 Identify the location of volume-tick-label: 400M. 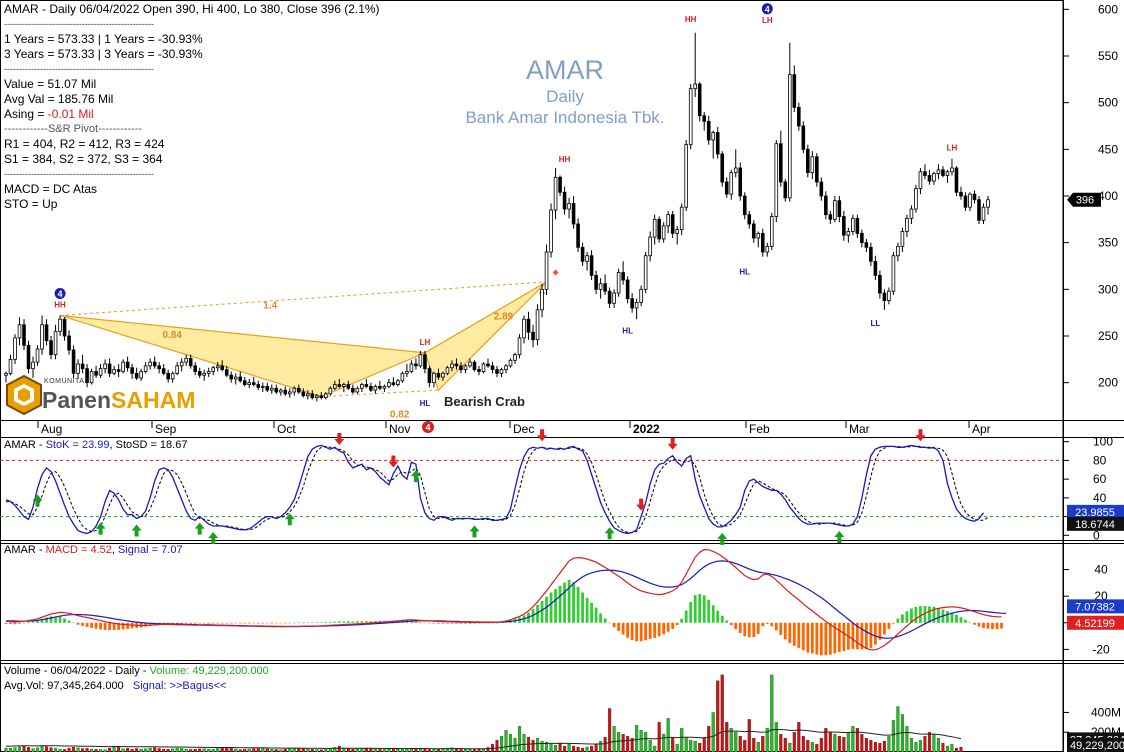
(1106, 712).